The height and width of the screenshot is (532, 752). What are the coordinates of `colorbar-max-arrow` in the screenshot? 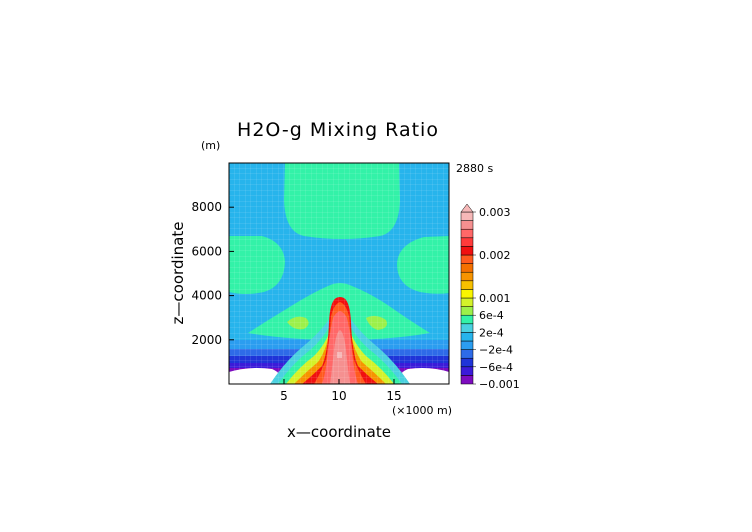 It's located at (467, 208).